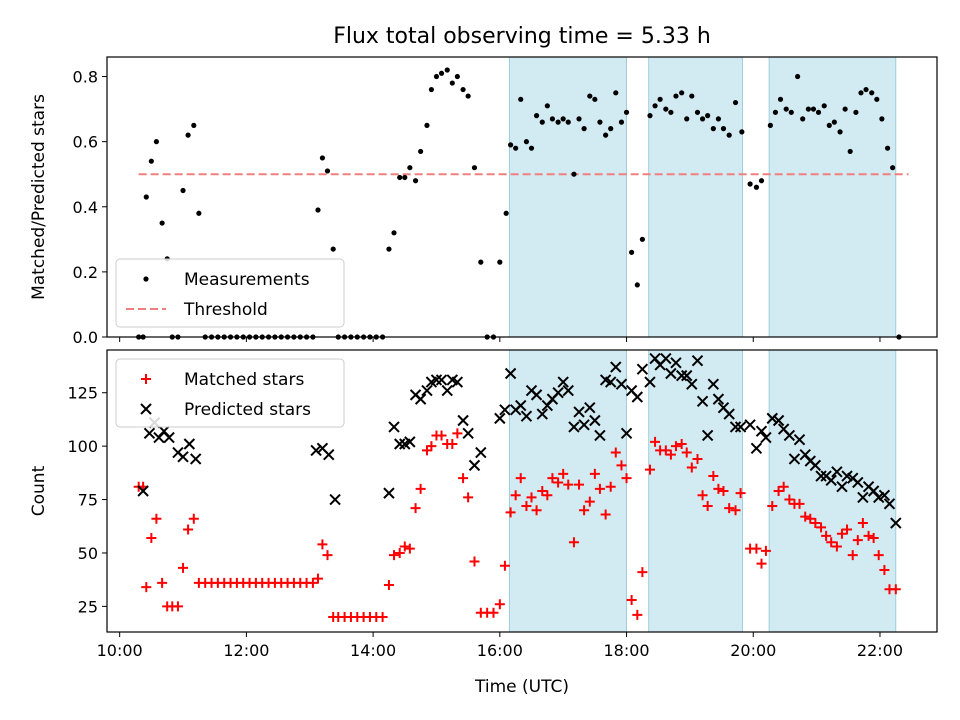 This screenshot has height=720, width=960. Describe the element at coordinates (373, 650) in the screenshot. I see `x-tick-label: 14:00` at that location.